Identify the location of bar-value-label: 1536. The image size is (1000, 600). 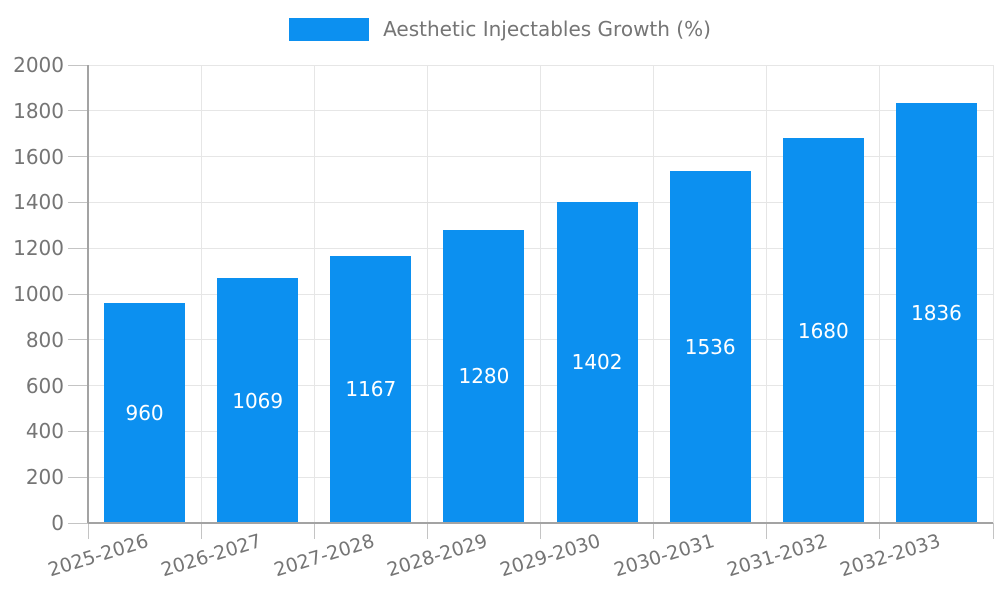
(710, 347).